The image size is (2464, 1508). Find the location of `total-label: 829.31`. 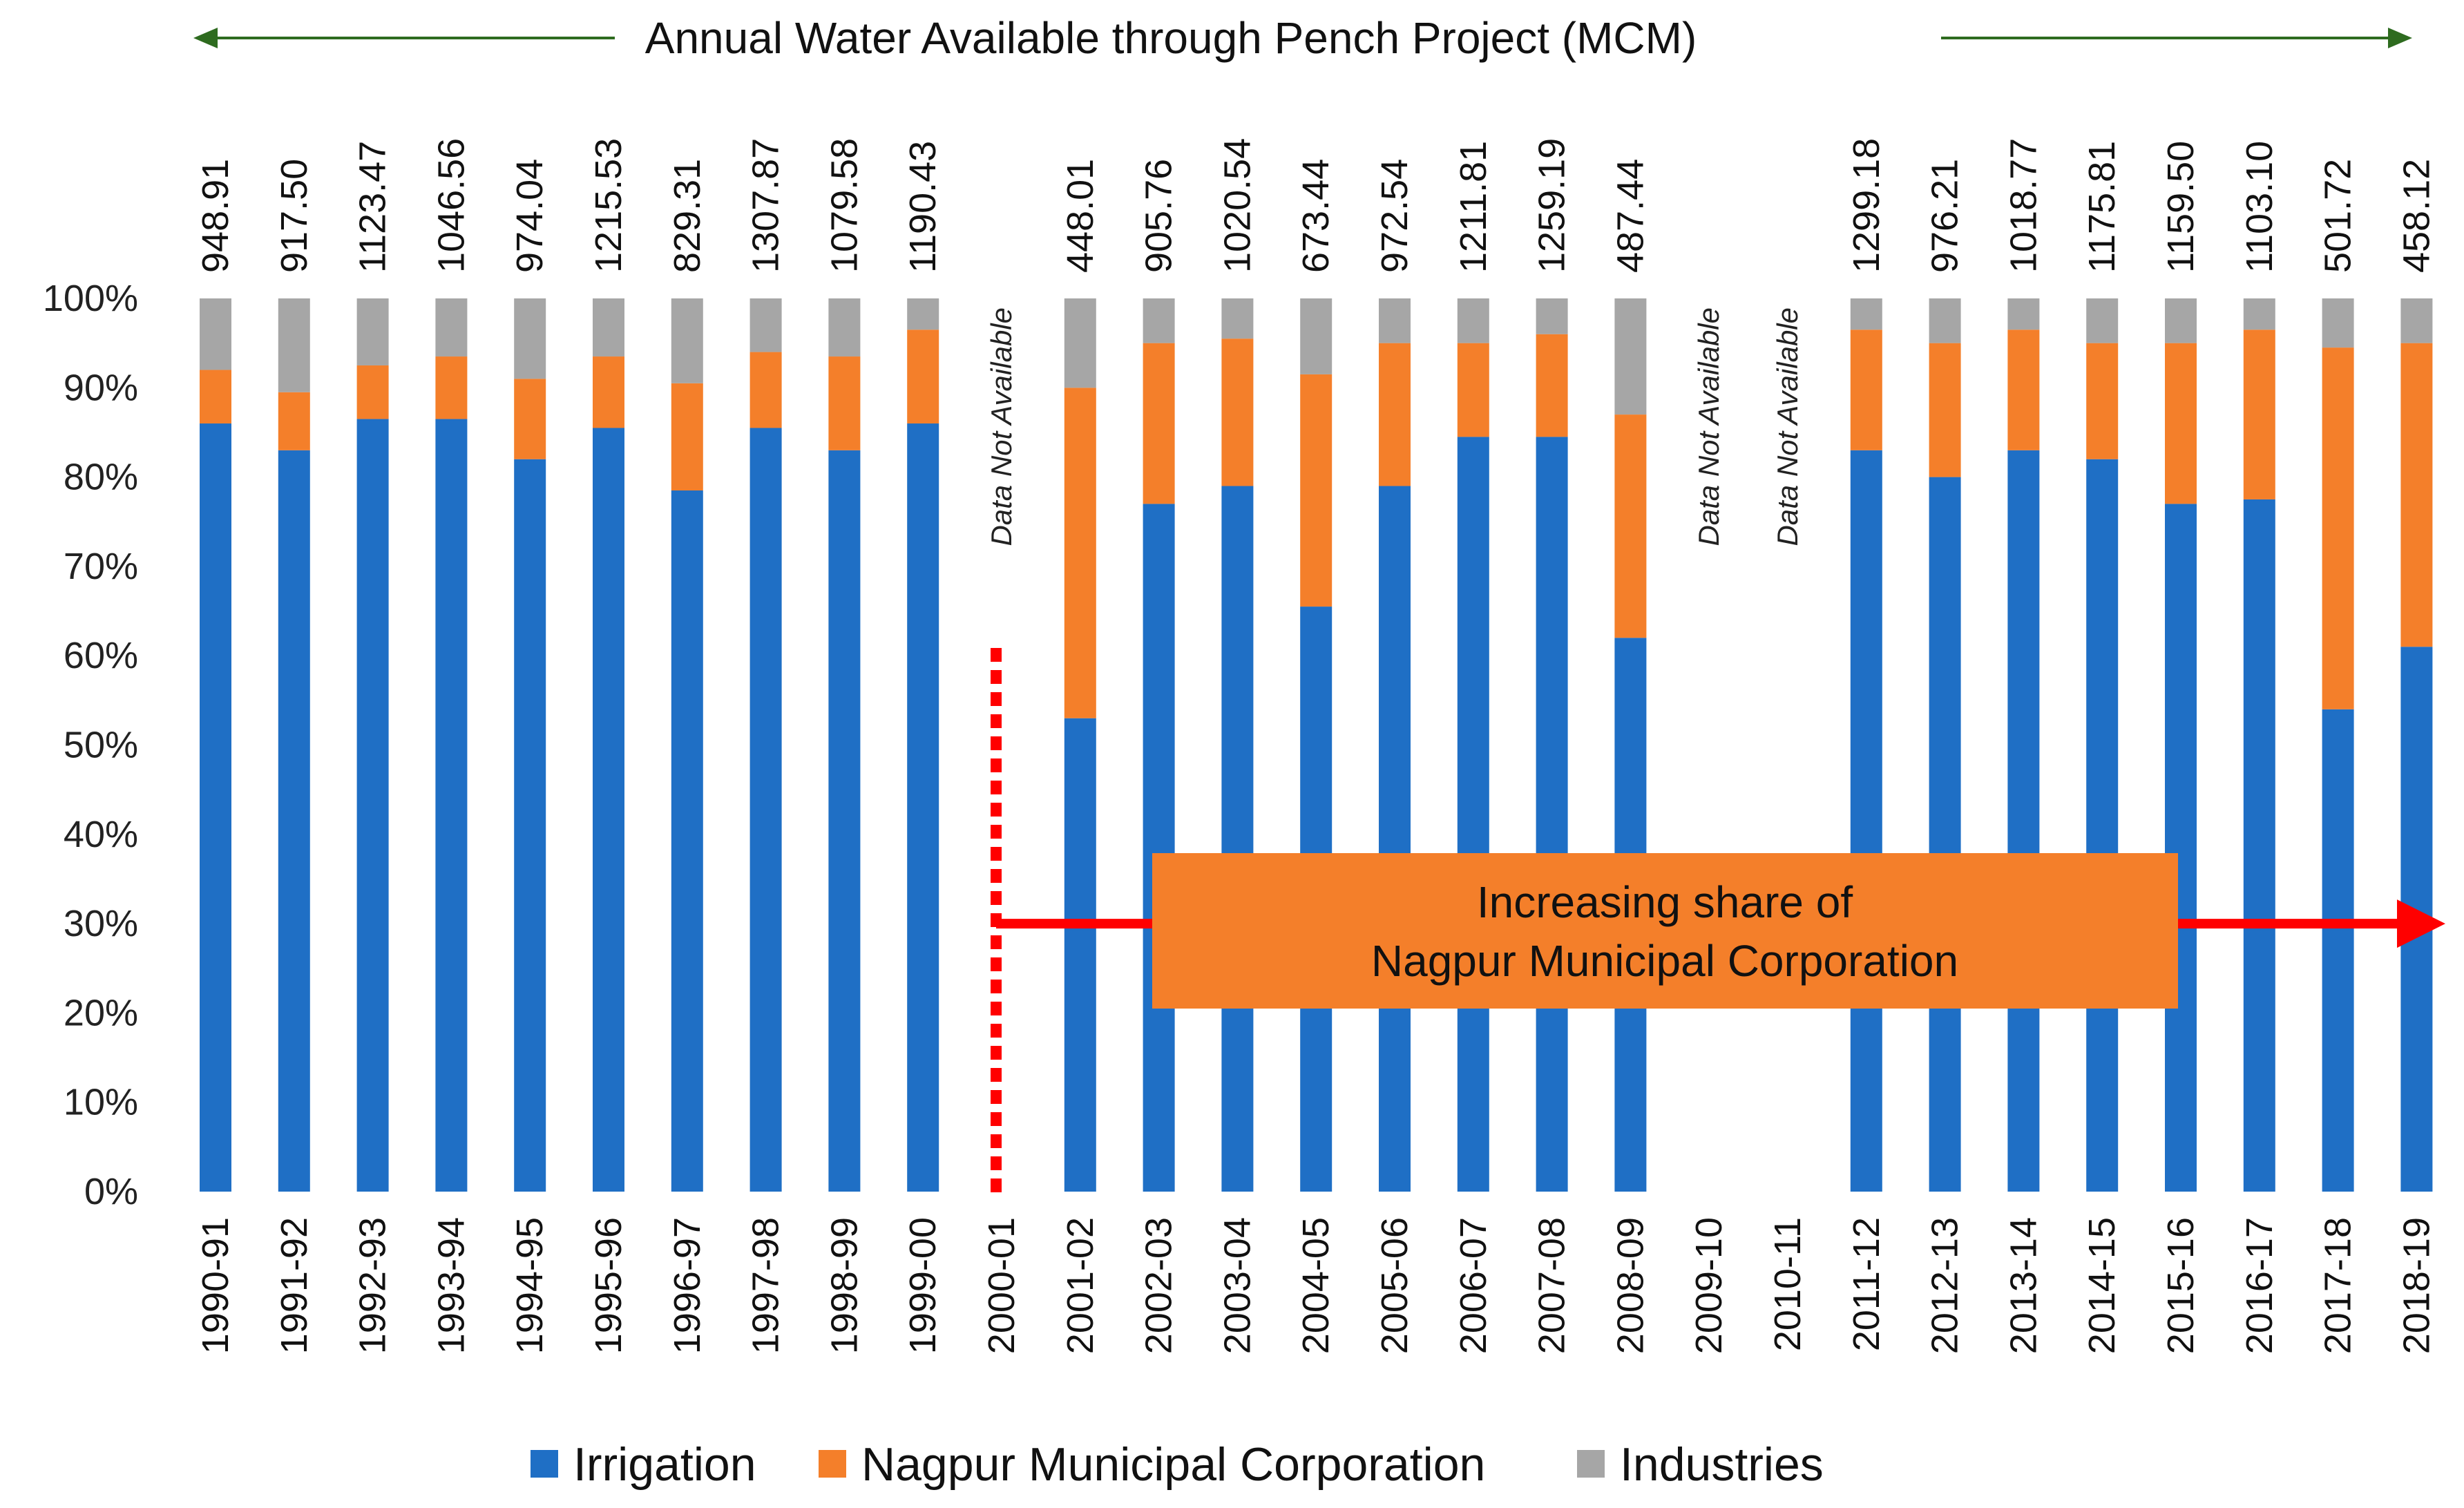

total-label: 829.31 is located at coordinates (687, 216).